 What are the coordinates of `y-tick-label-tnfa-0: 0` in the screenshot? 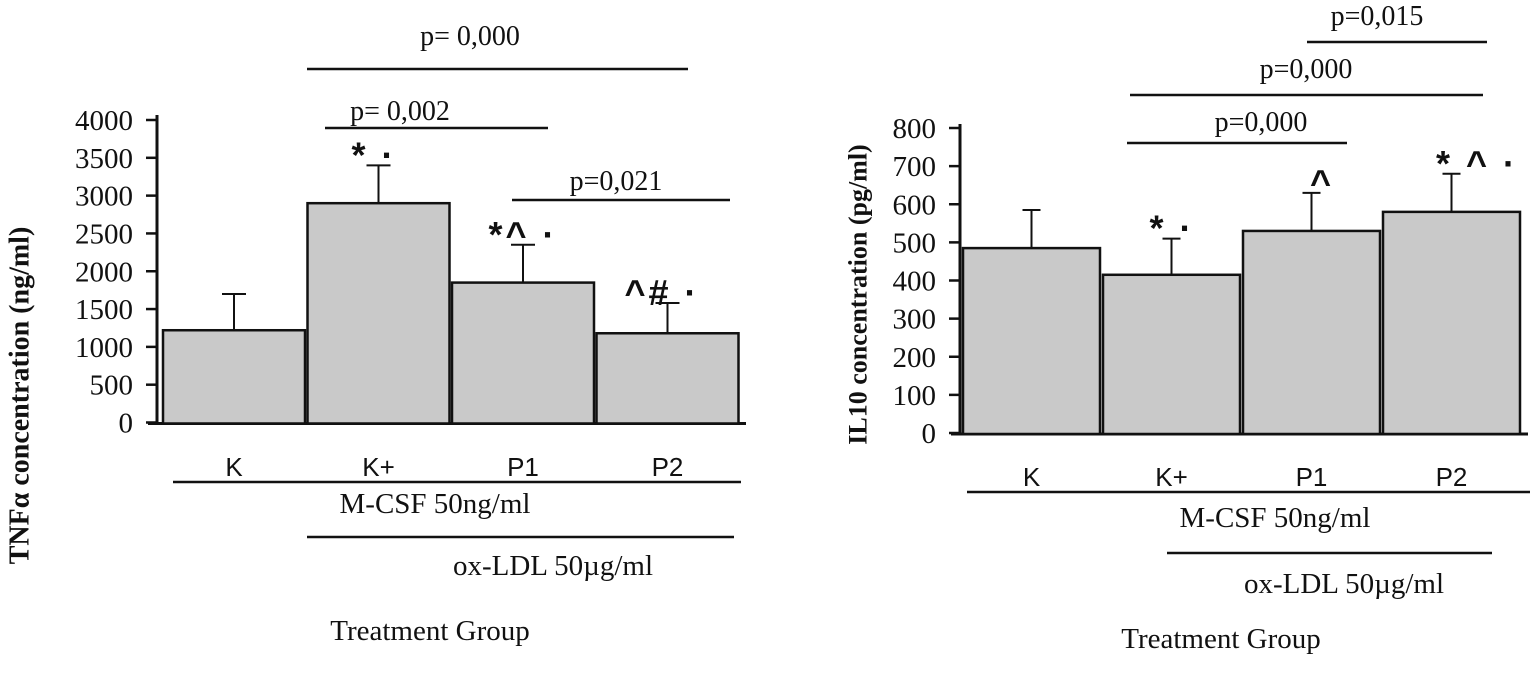 It's located at (126, 424).